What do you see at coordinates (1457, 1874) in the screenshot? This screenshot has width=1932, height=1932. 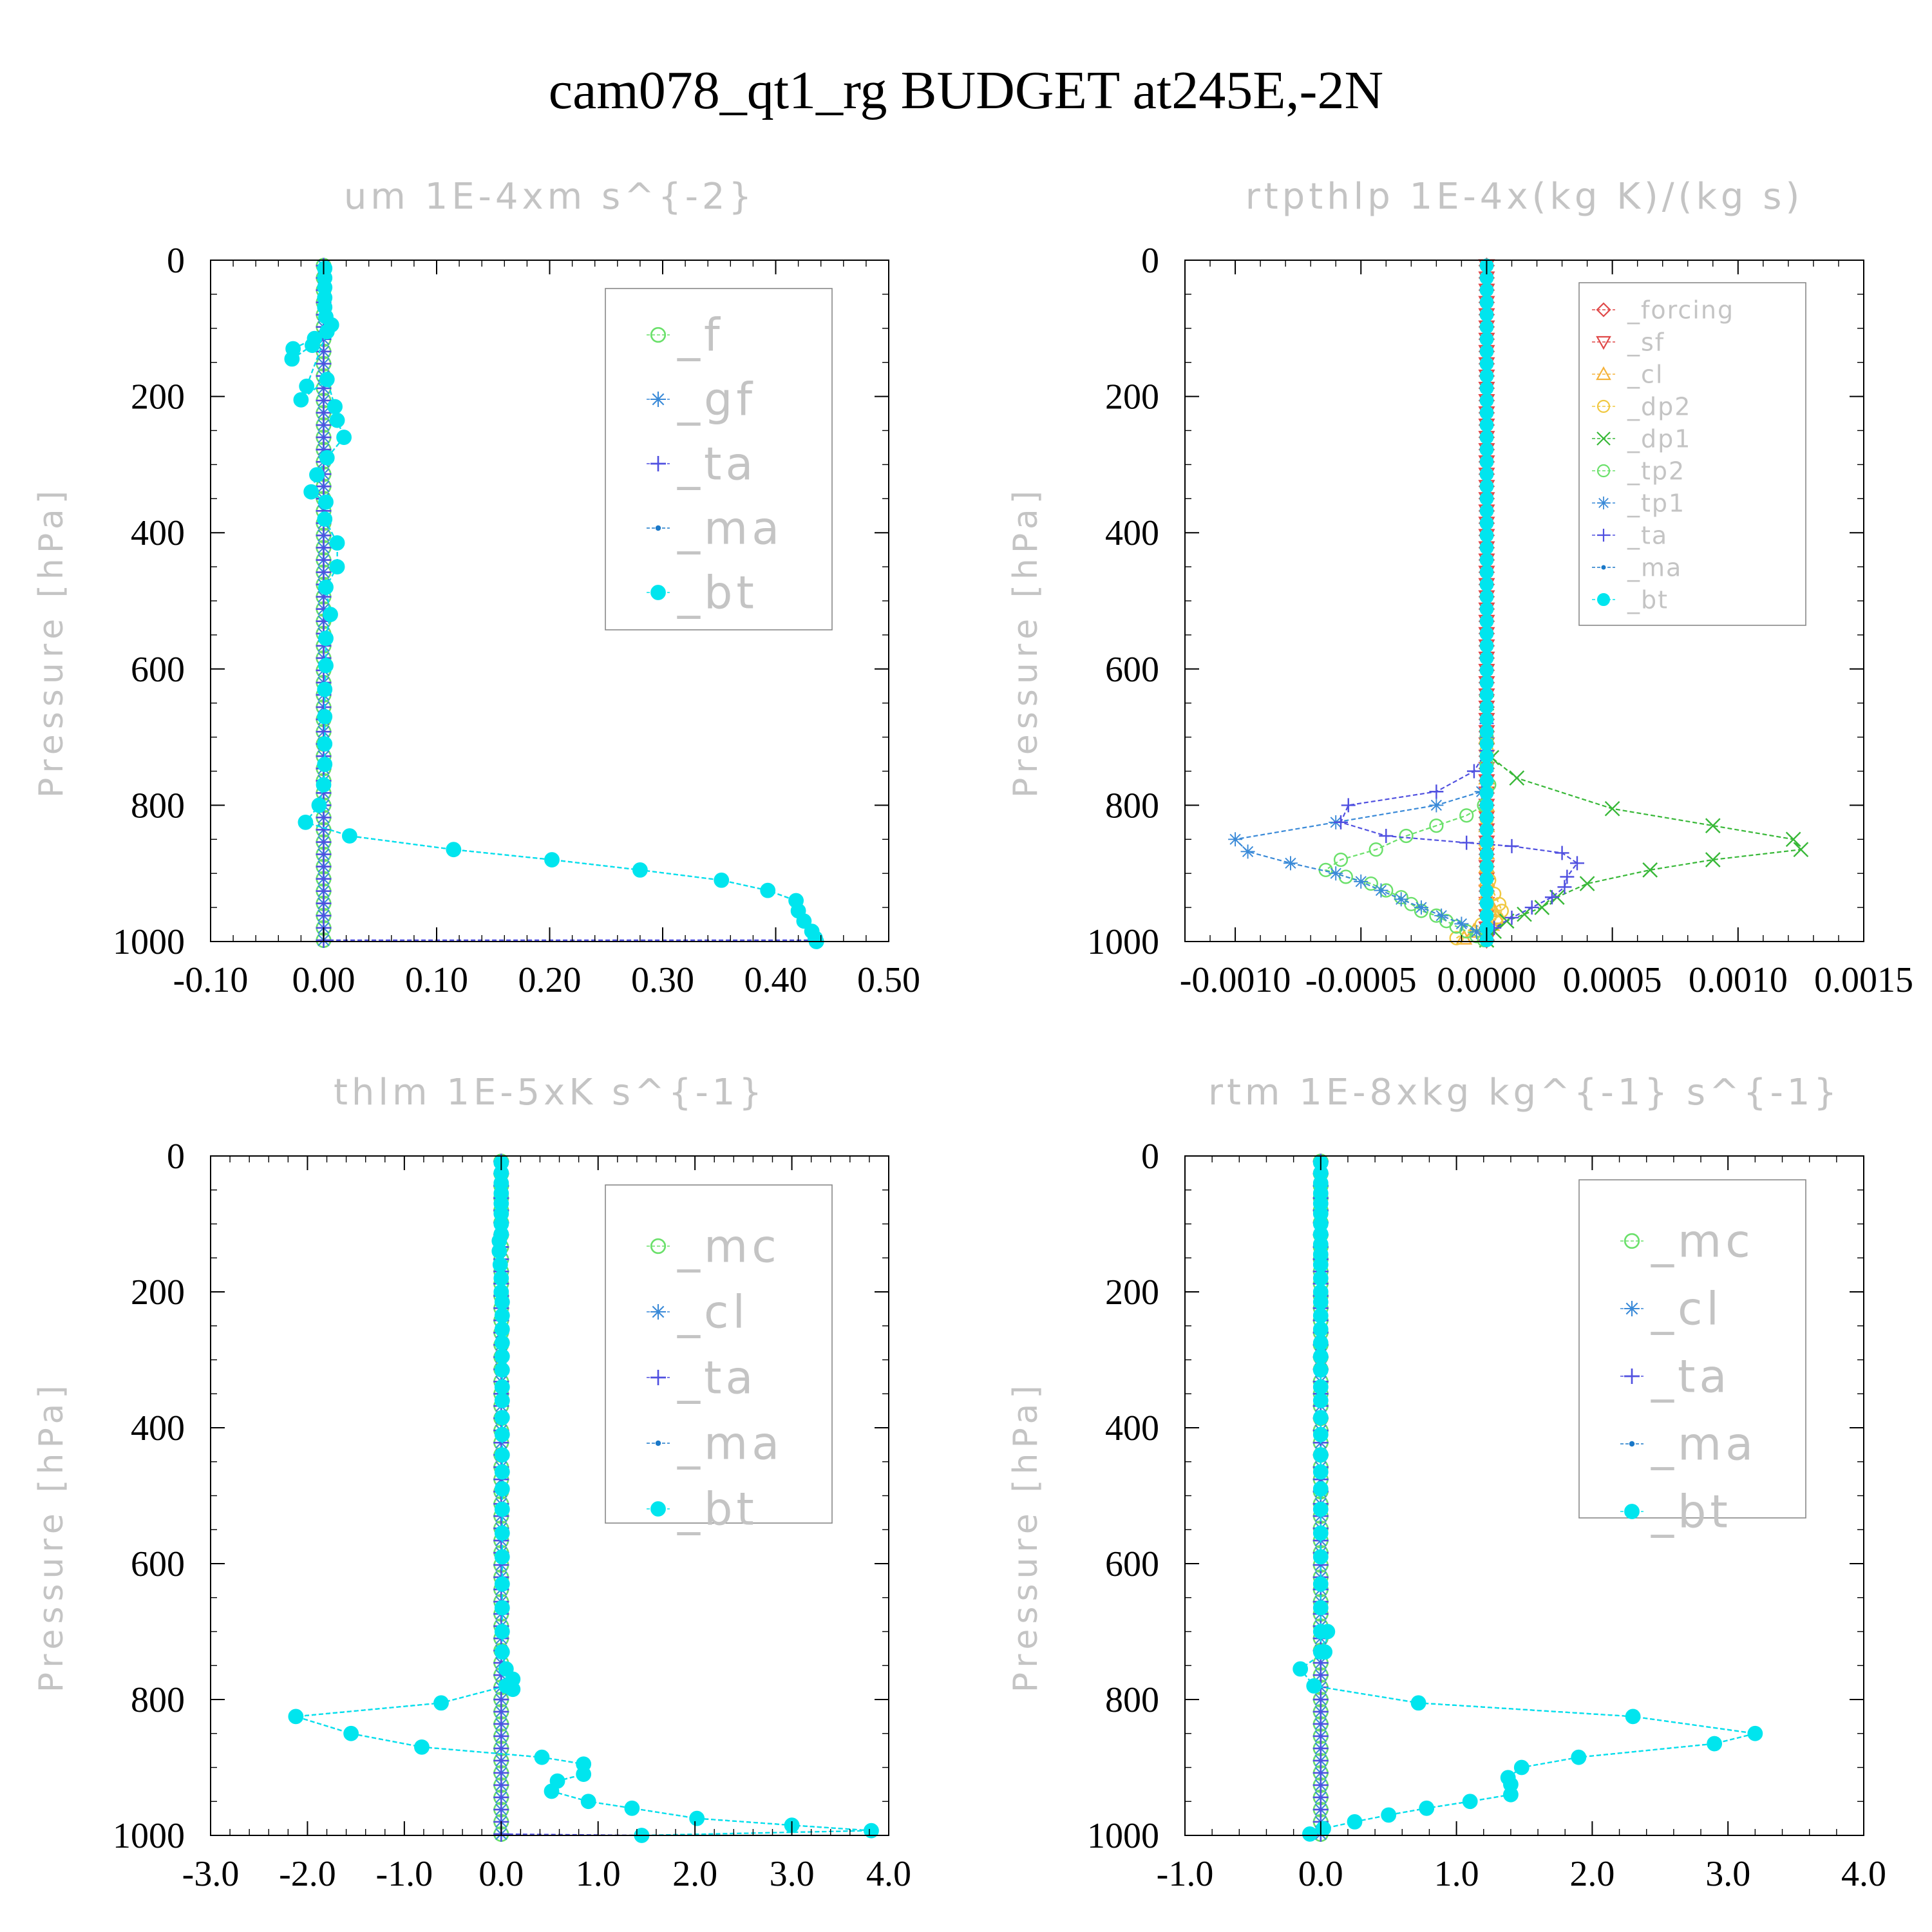 I see `x-tick-label: 1.0` at bounding box center [1457, 1874].